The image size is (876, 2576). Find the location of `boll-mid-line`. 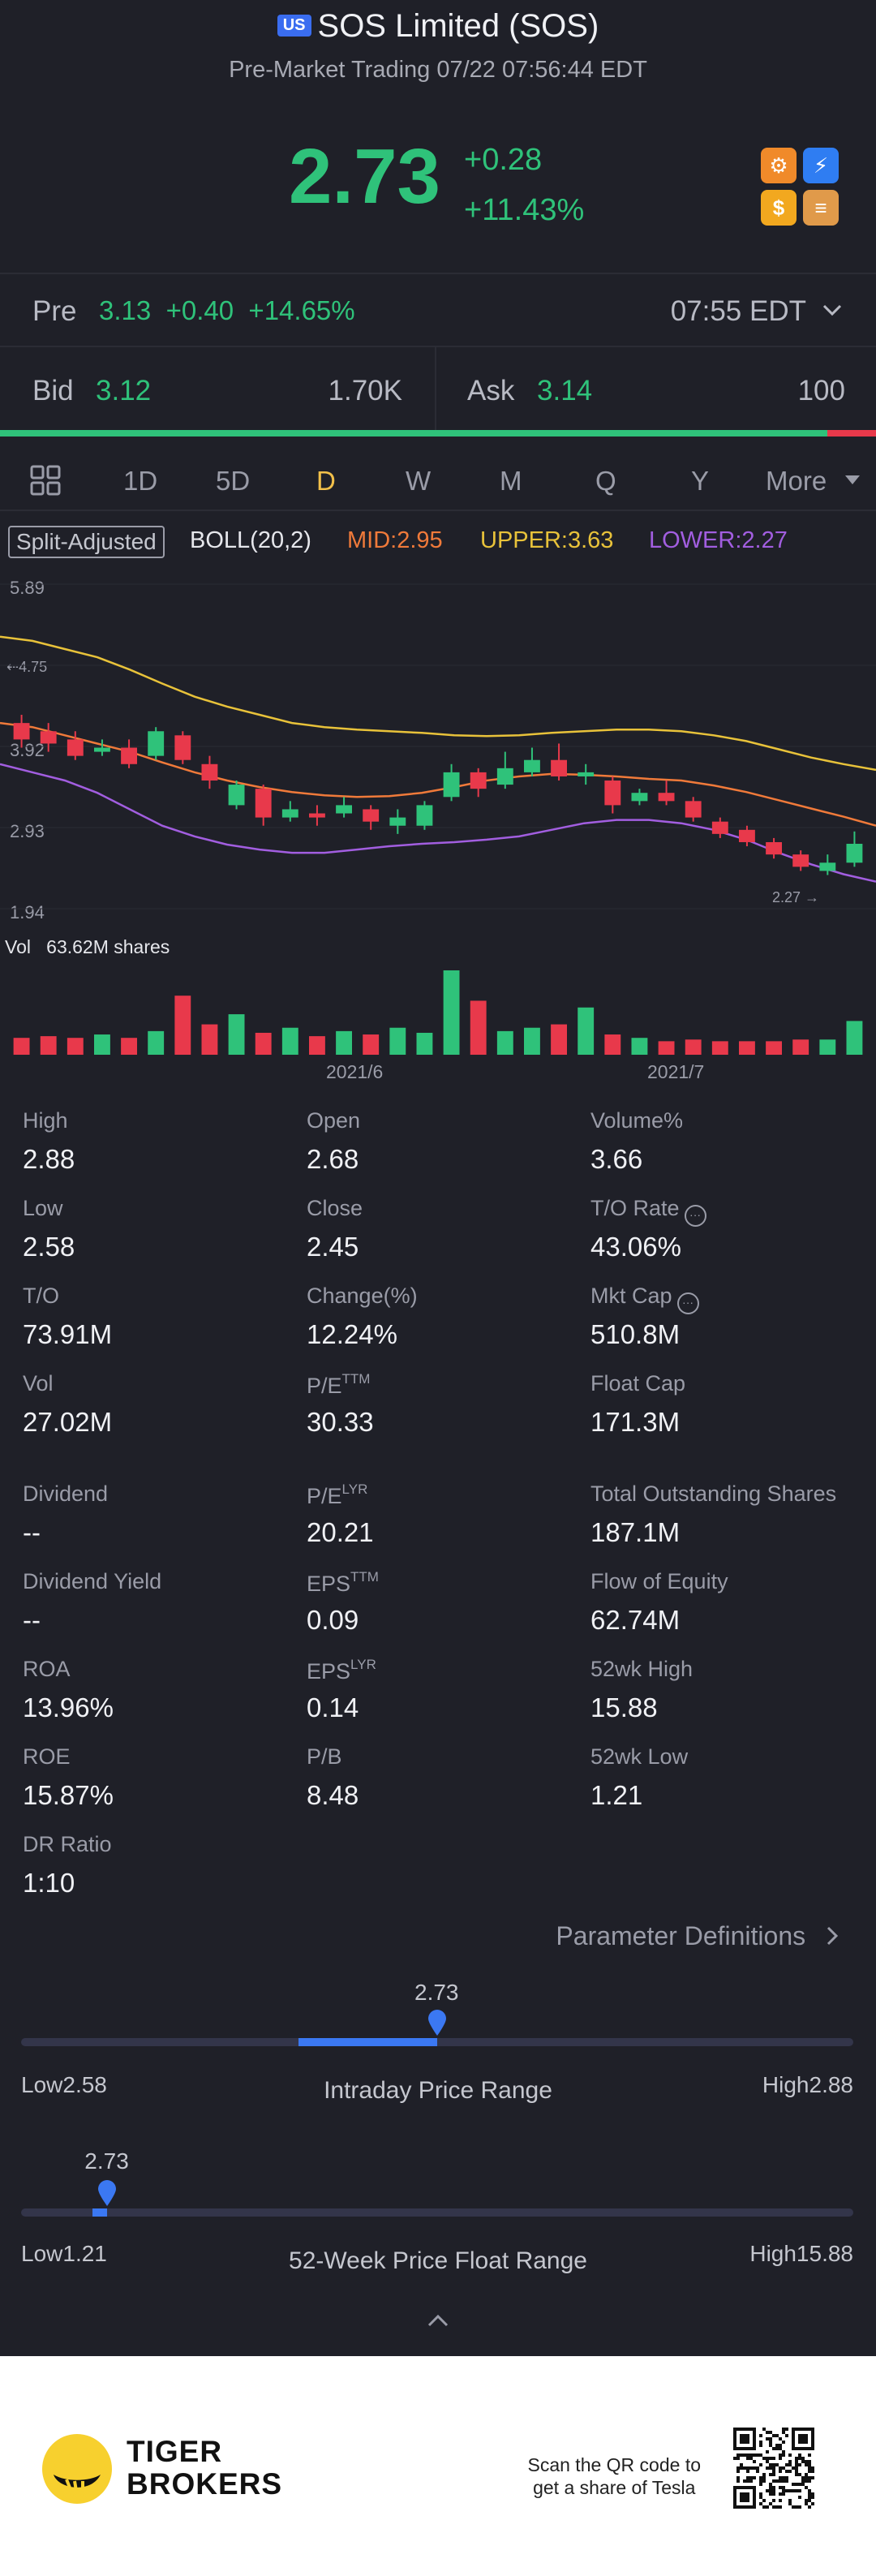

boll-mid-line is located at coordinates (438, 774).